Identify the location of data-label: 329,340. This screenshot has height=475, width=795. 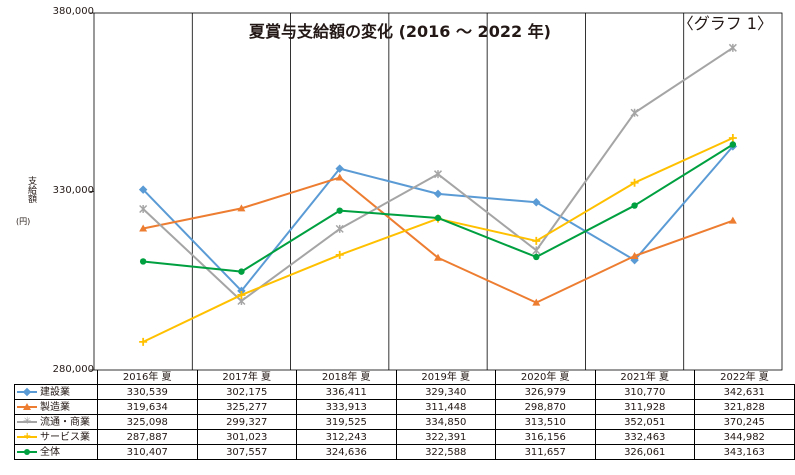
(445, 392).